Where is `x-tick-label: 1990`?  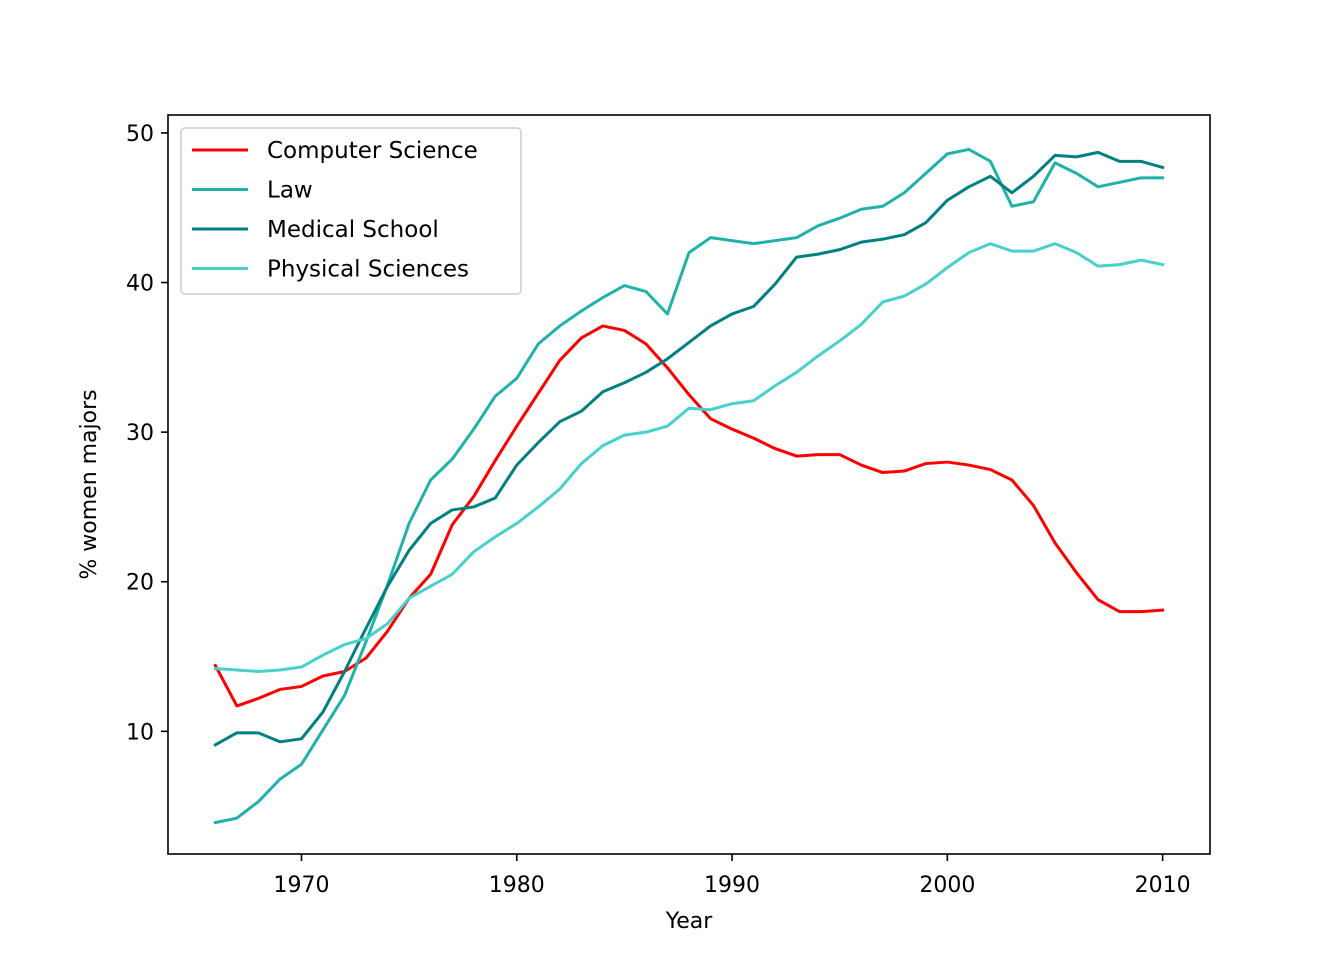 x-tick-label: 1990 is located at coordinates (732, 885).